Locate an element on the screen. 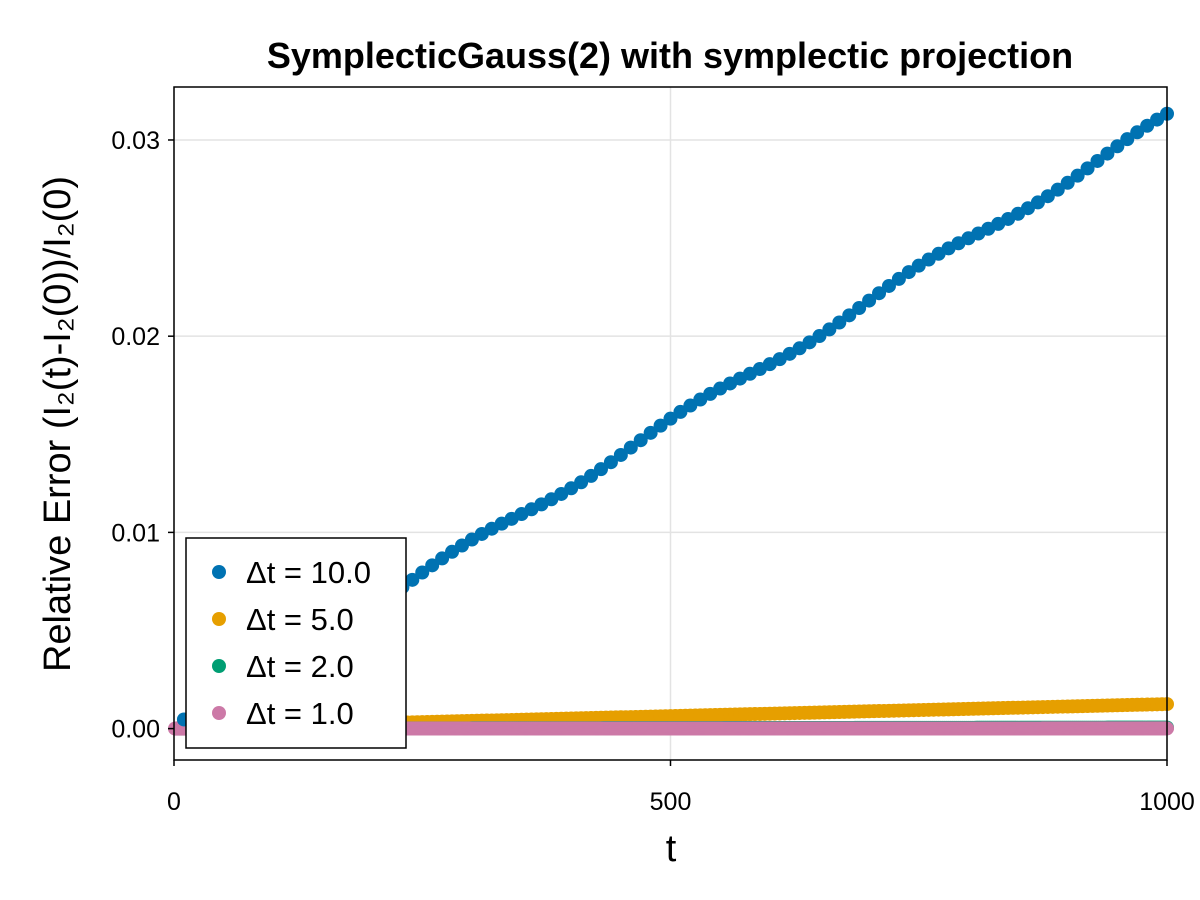 The width and height of the screenshot is (1200, 900). y-tick-label: 0.03 is located at coordinates (135, 141).